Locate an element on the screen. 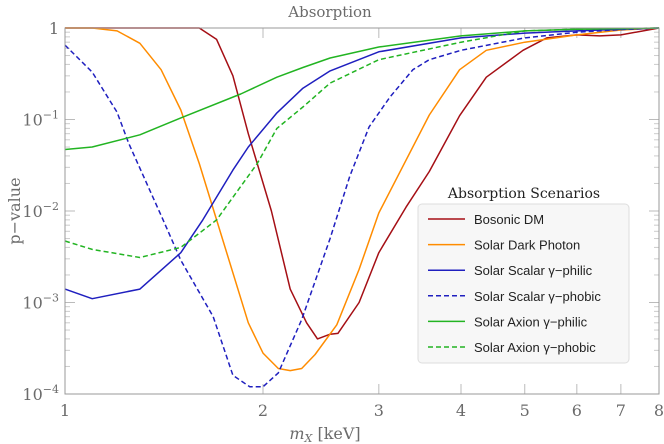 The width and height of the screenshot is (664, 444). y-axis-label: p−value is located at coordinates (14, 210).